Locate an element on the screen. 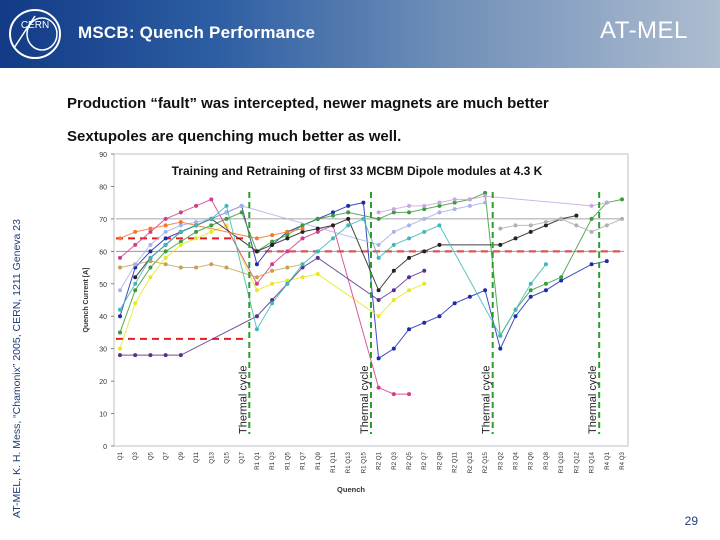  x-tick-label: R4 Q3 is located at coordinates (622, 460).